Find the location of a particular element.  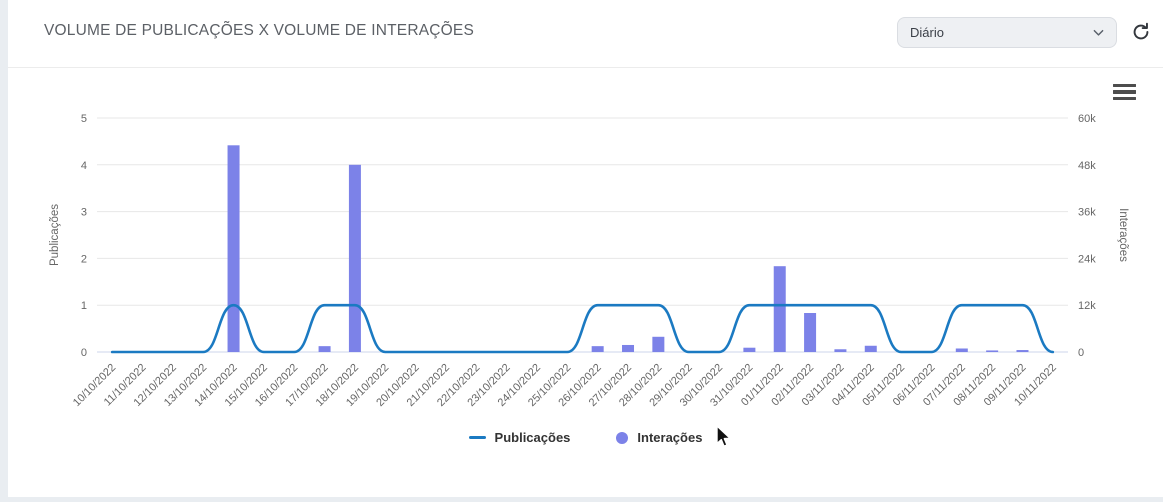

legend-item-publicacoes: Publicações is located at coordinates (519, 437).